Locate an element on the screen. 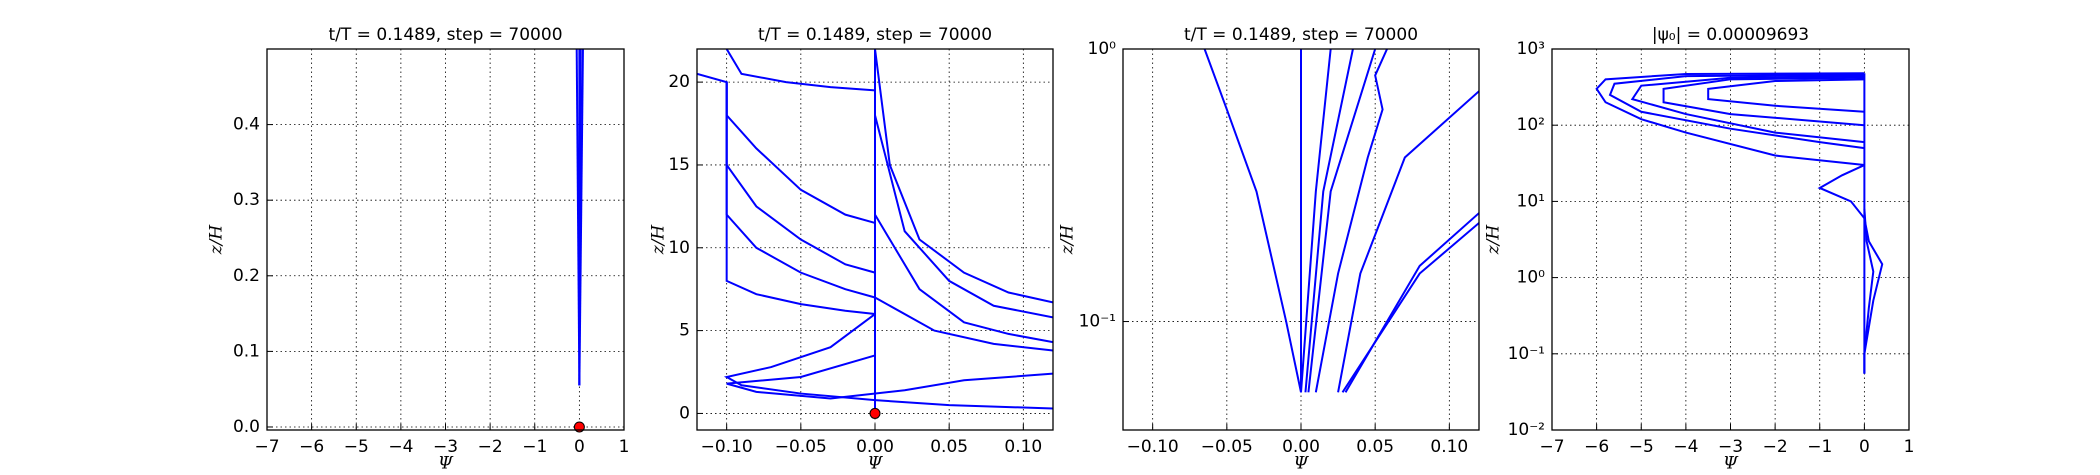 The width and height of the screenshot is (2100, 475). y-tick-label: 10³ is located at coordinates (1531, 49).